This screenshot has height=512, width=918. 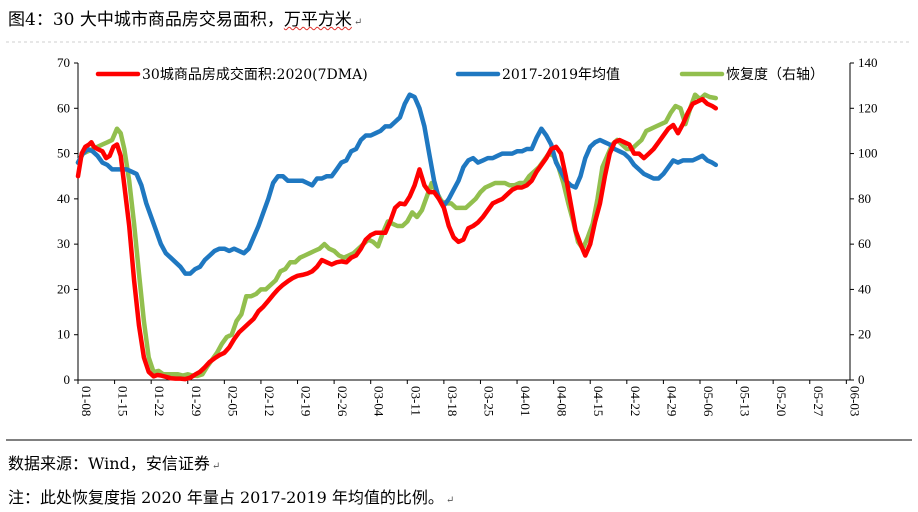 I want to click on right-axis-tick-label: 0, so click(x=861, y=379).